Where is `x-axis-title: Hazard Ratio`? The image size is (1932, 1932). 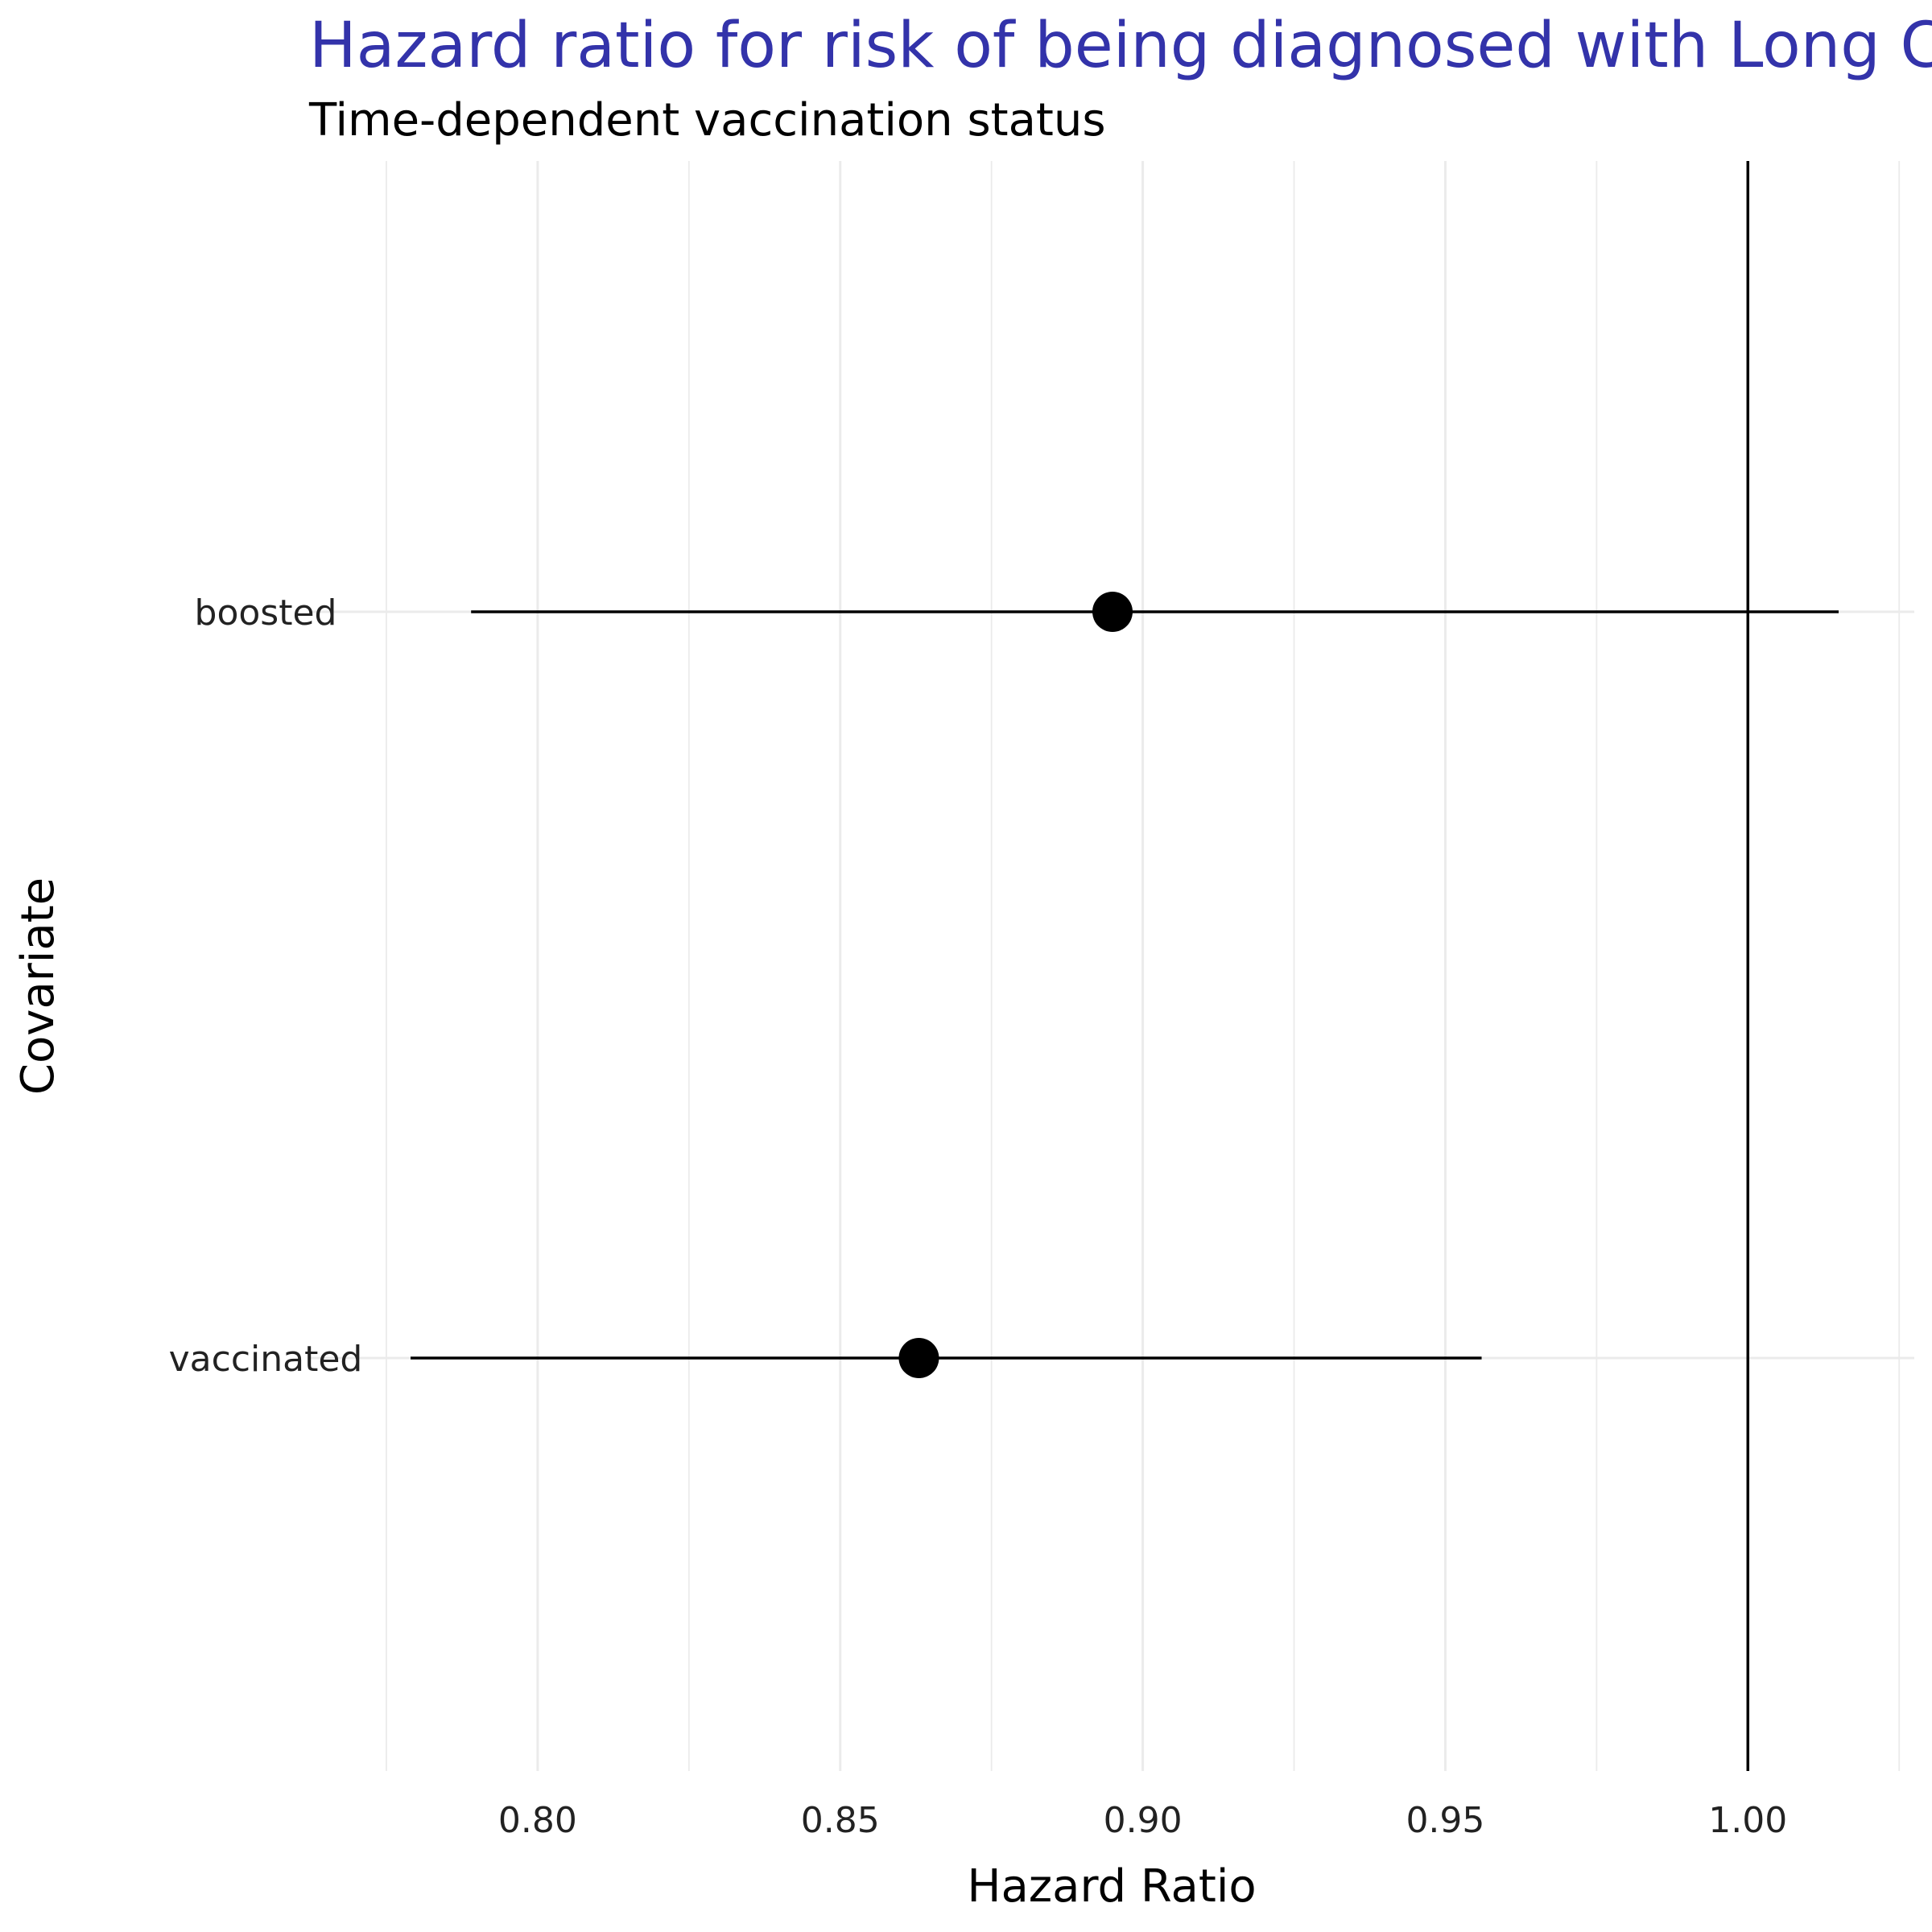 x-axis-title: Hazard Ratio is located at coordinates (1111, 1886).